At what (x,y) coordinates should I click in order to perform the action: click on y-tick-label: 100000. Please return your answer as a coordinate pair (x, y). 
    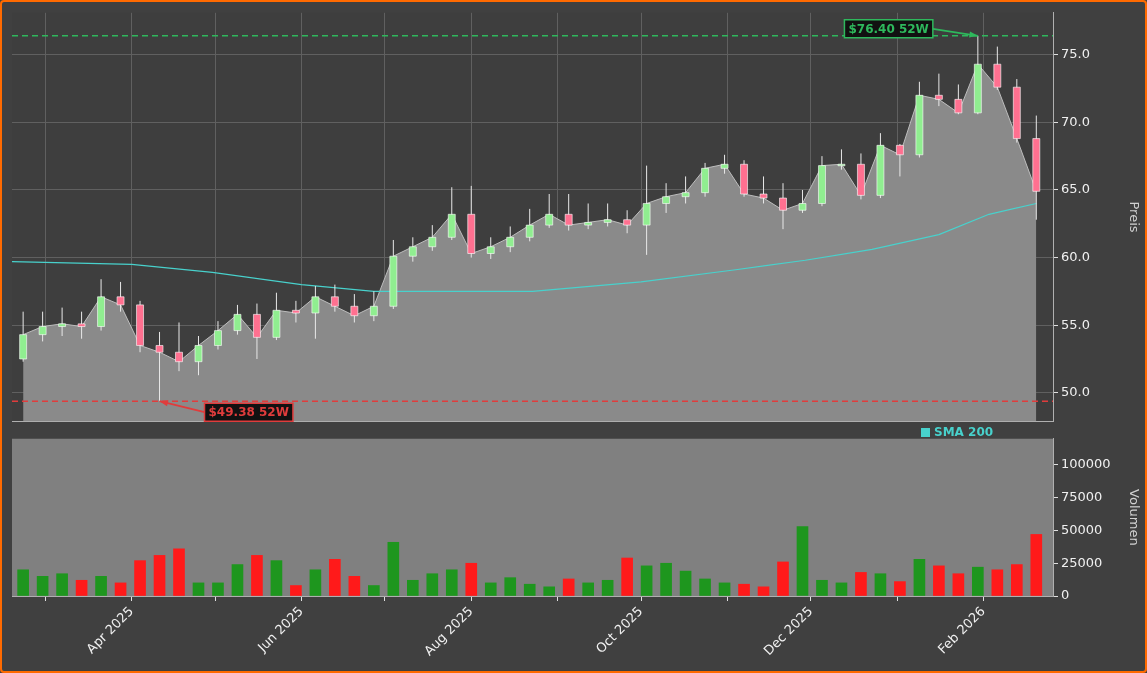
    Looking at the image, I should click on (1086, 464).